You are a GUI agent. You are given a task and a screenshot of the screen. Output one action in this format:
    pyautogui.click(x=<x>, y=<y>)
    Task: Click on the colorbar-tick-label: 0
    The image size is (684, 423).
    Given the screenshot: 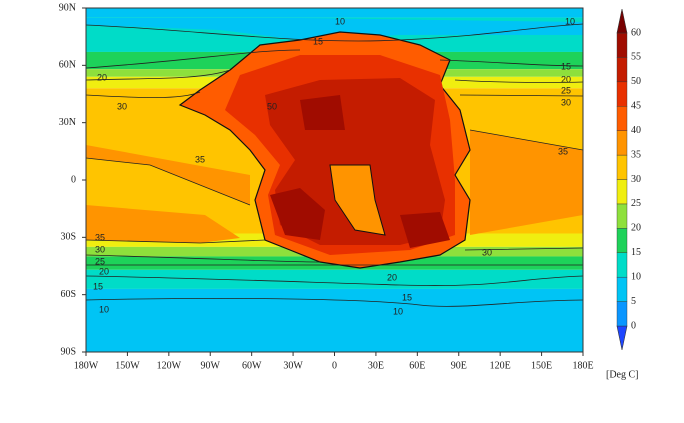 What is the action you would take?
    pyautogui.click(x=633, y=325)
    